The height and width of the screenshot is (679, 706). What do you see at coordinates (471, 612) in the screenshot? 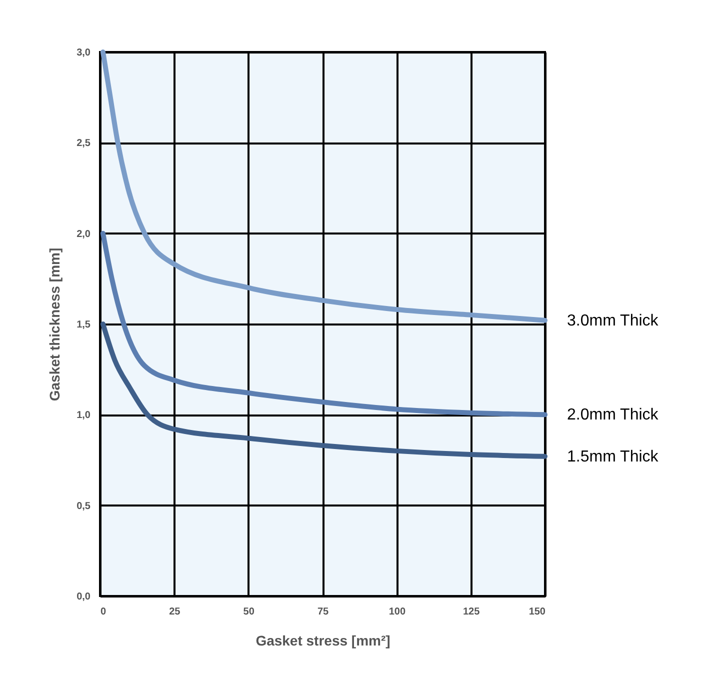
I see `x-tick-label: 125` at bounding box center [471, 612].